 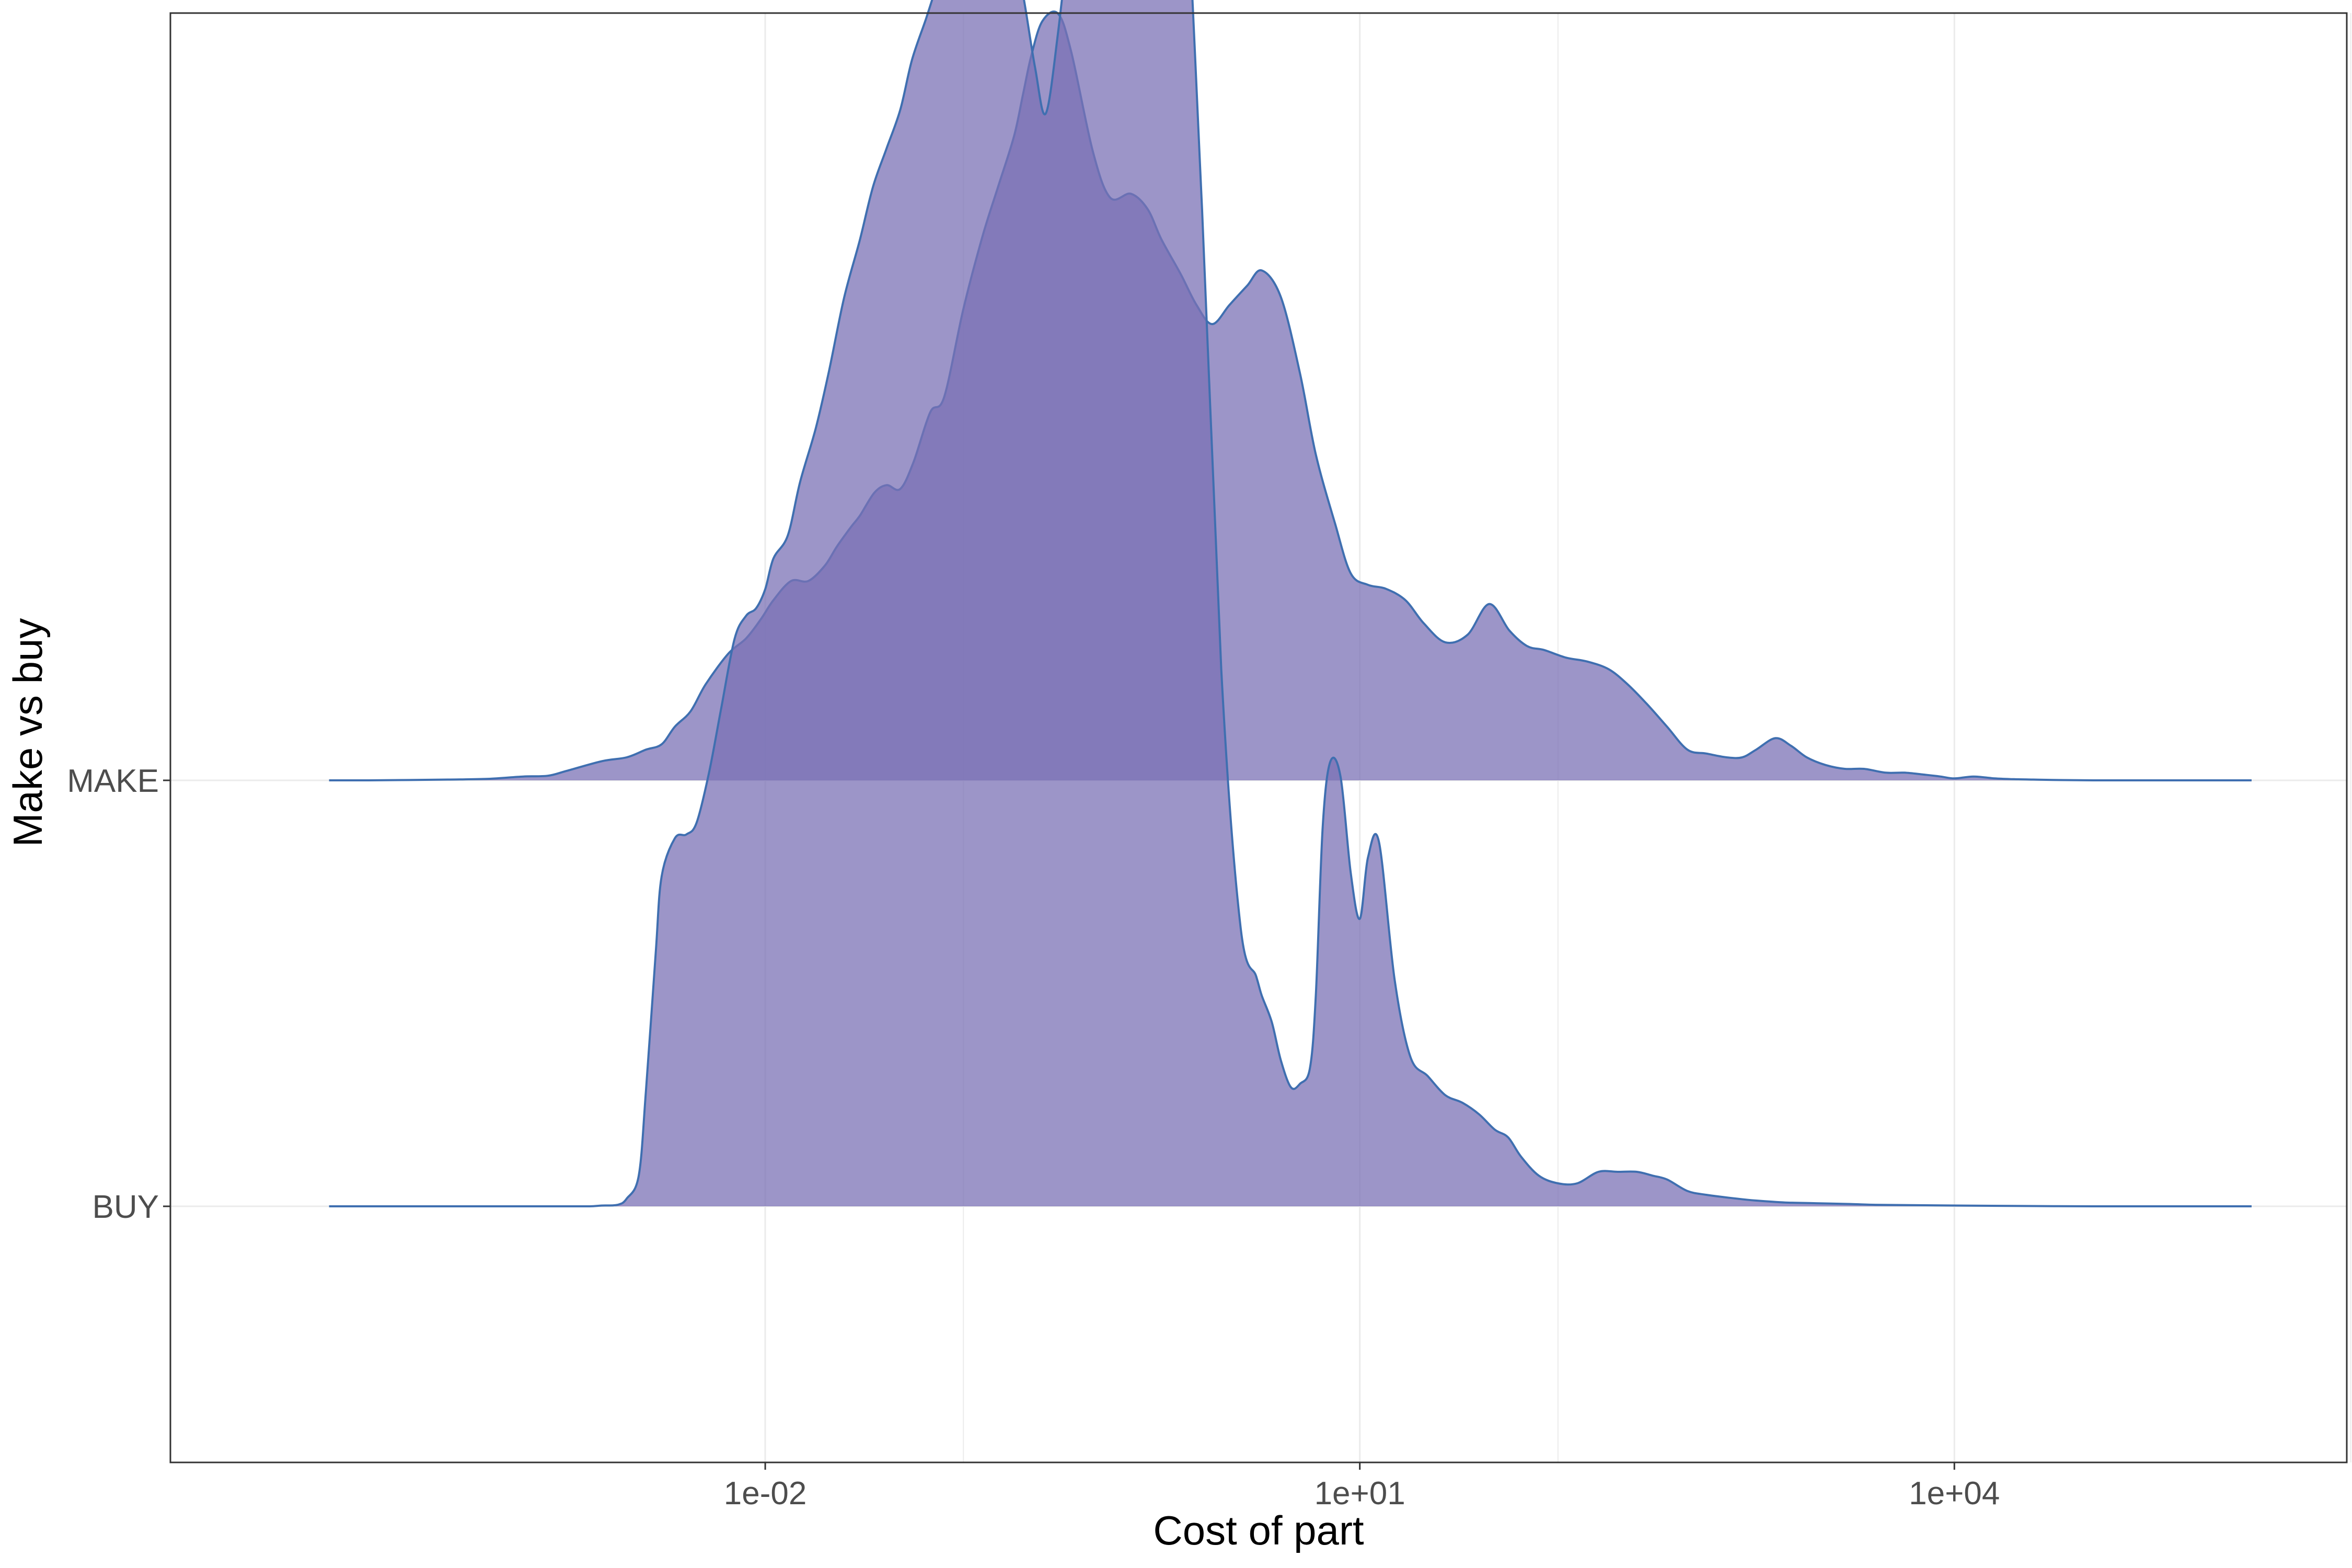 I want to click on x-axis: 1e-02 1e+01 1e+04, so click(x=1362, y=1487).